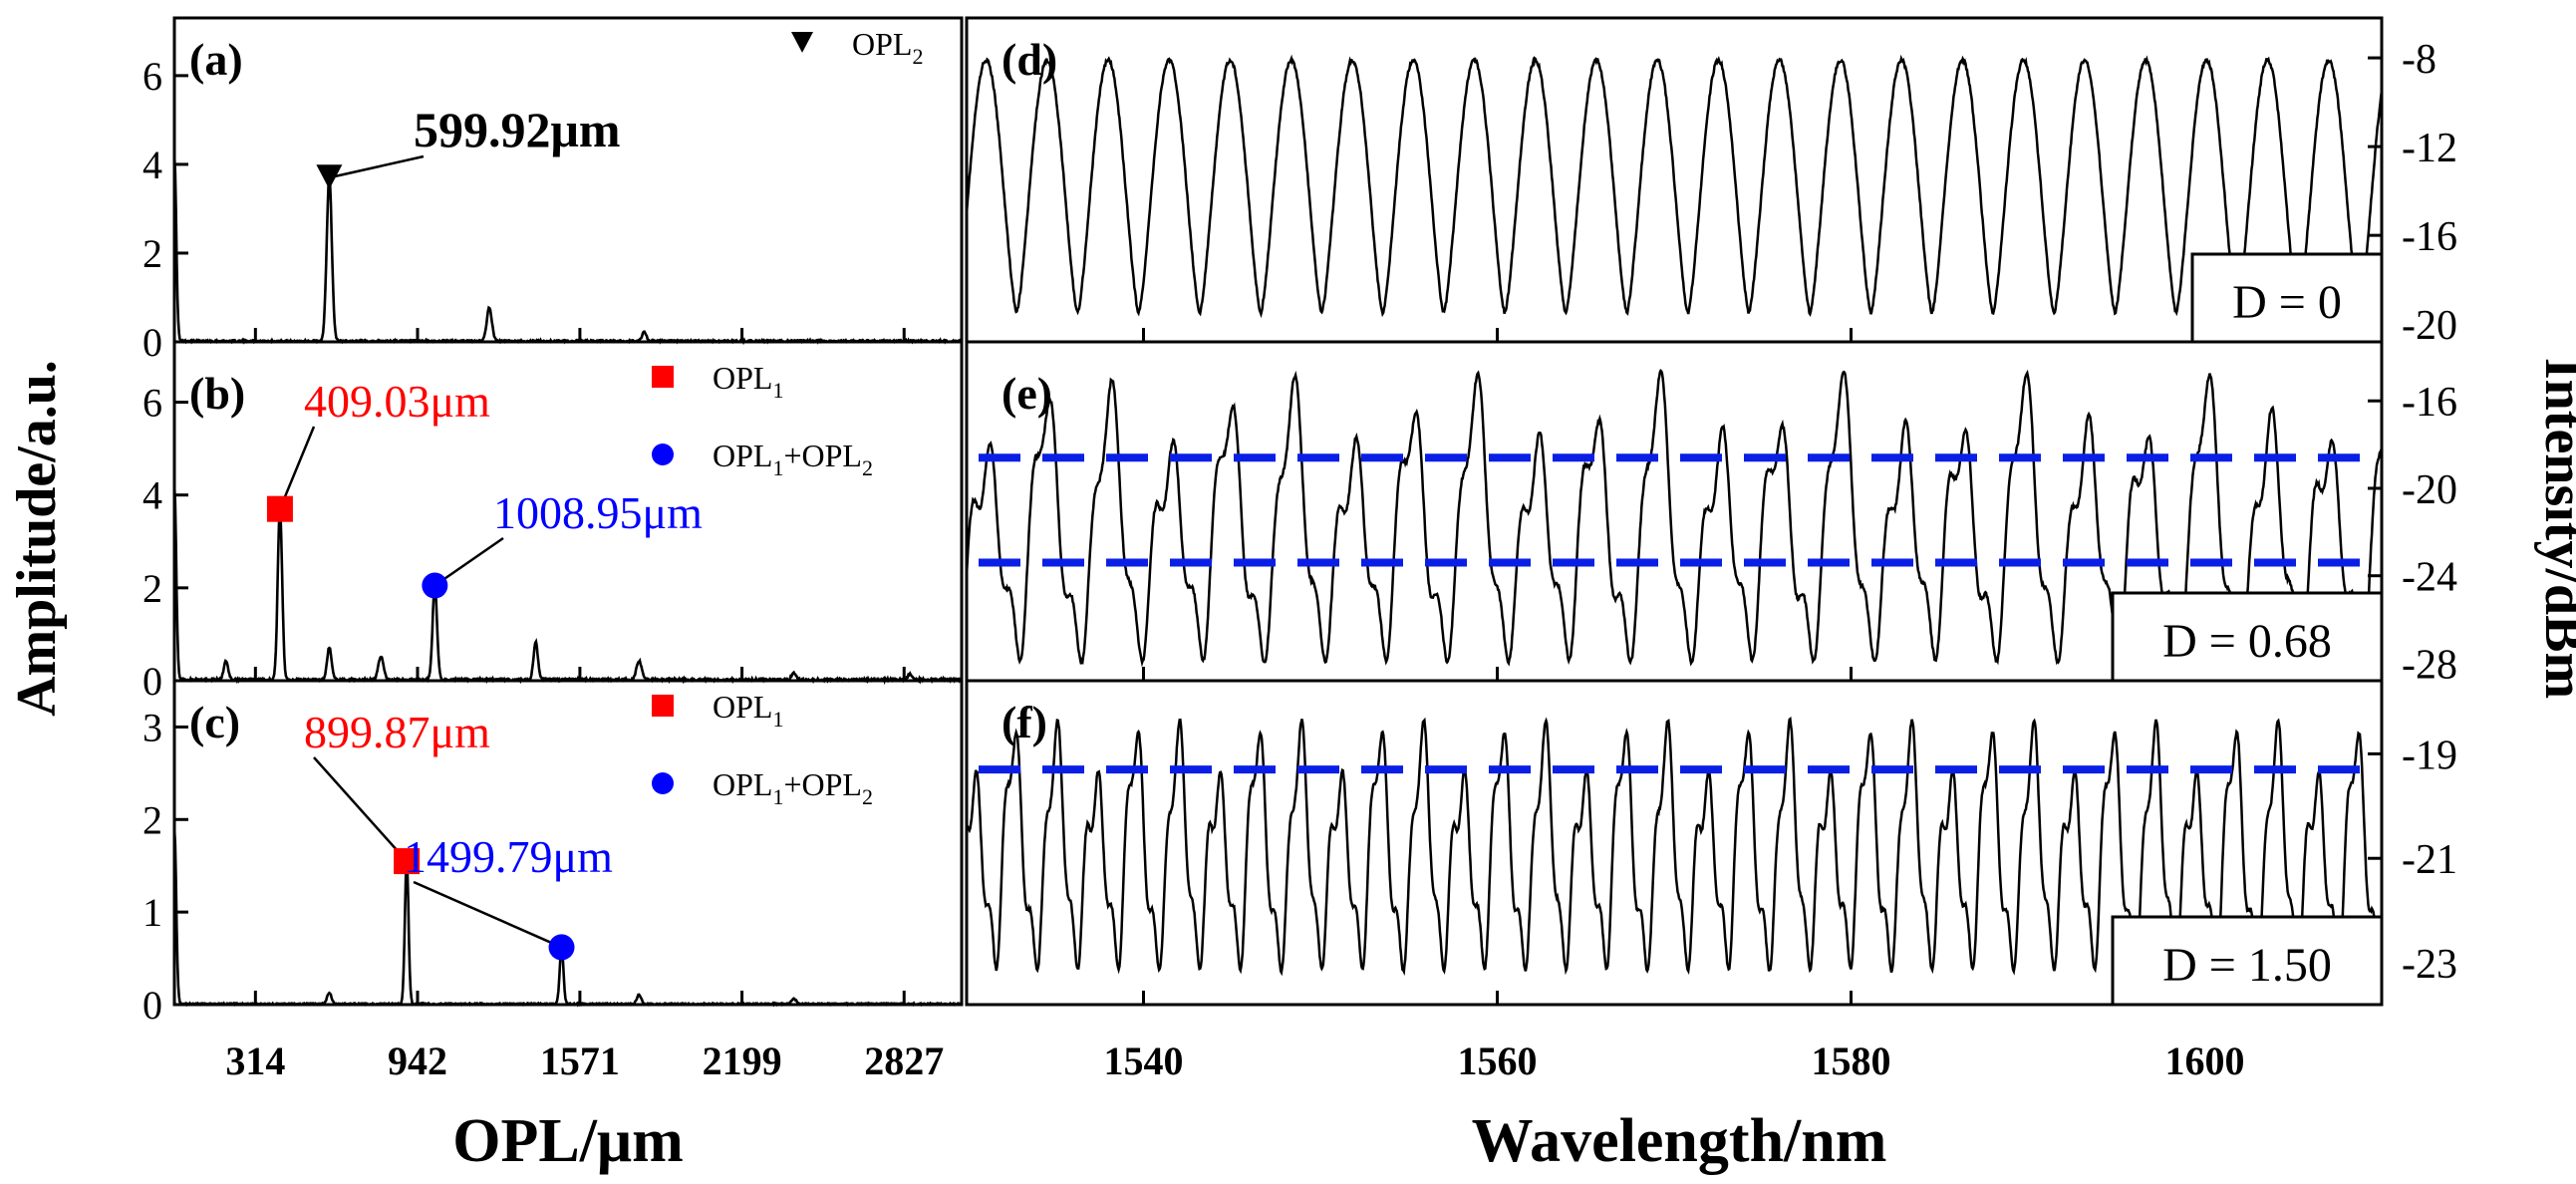 Image resolution: width=2576 pixels, height=1184 pixels. I want to click on x-tick-label: 1600, so click(2205, 1060).